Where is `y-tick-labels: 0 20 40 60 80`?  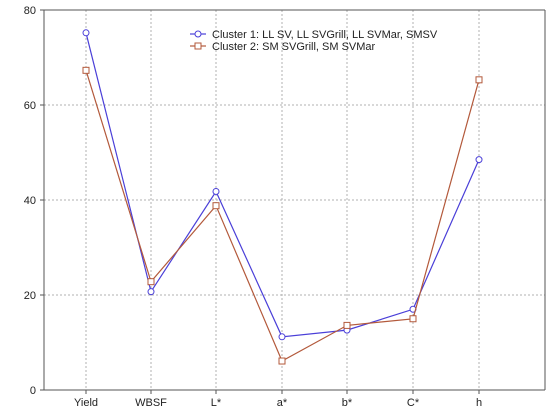
y-tick-labels: 0 20 40 60 80 is located at coordinates (34, 201).